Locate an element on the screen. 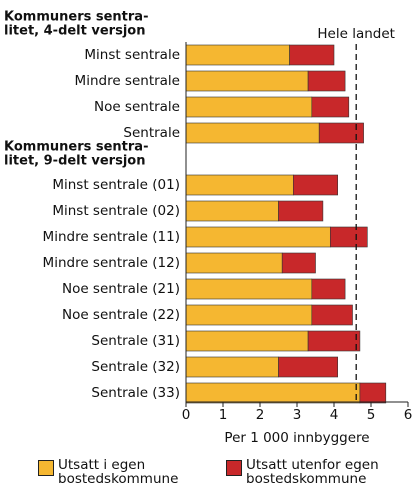  category-label: Noe sentrale is located at coordinates (137, 107).